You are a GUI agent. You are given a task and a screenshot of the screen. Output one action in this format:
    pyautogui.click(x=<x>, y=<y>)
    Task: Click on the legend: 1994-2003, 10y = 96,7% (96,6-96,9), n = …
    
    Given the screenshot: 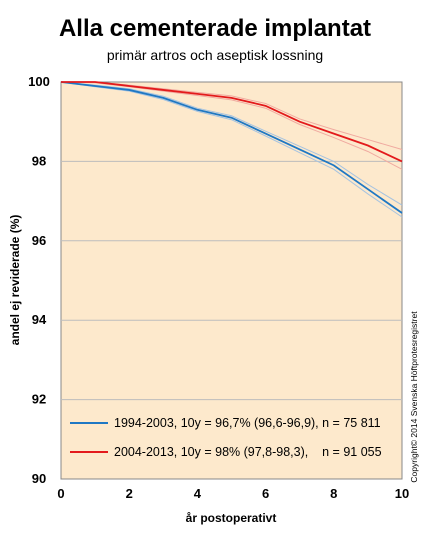 What is the action you would take?
    pyautogui.click(x=229, y=440)
    